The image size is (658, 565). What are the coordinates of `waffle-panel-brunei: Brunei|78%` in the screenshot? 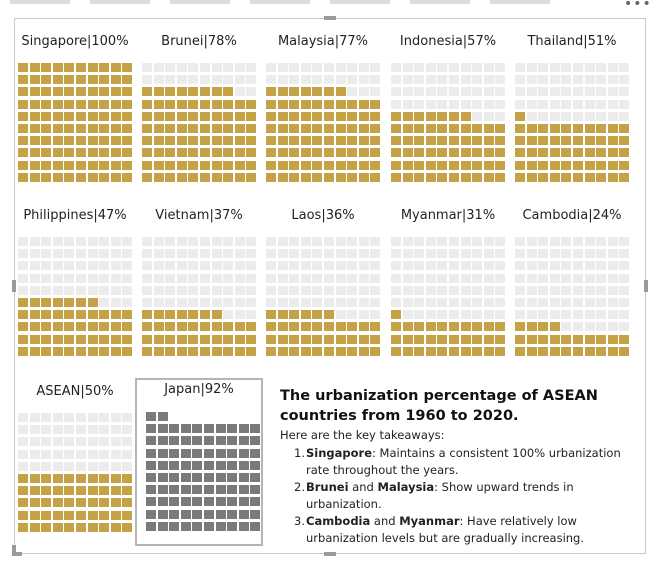 It's located at (199, 110).